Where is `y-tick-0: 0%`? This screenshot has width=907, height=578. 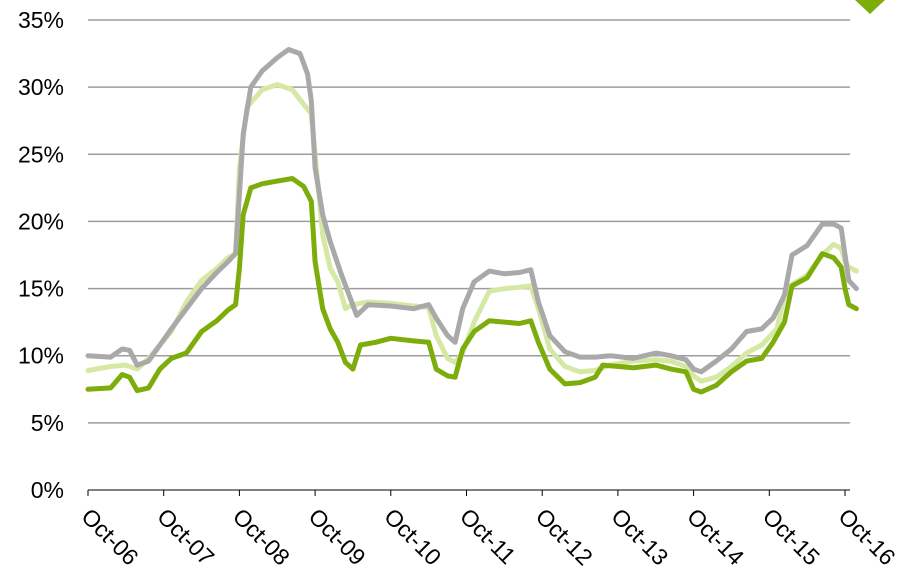 y-tick-0: 0% is located at coordinates (47, 490).